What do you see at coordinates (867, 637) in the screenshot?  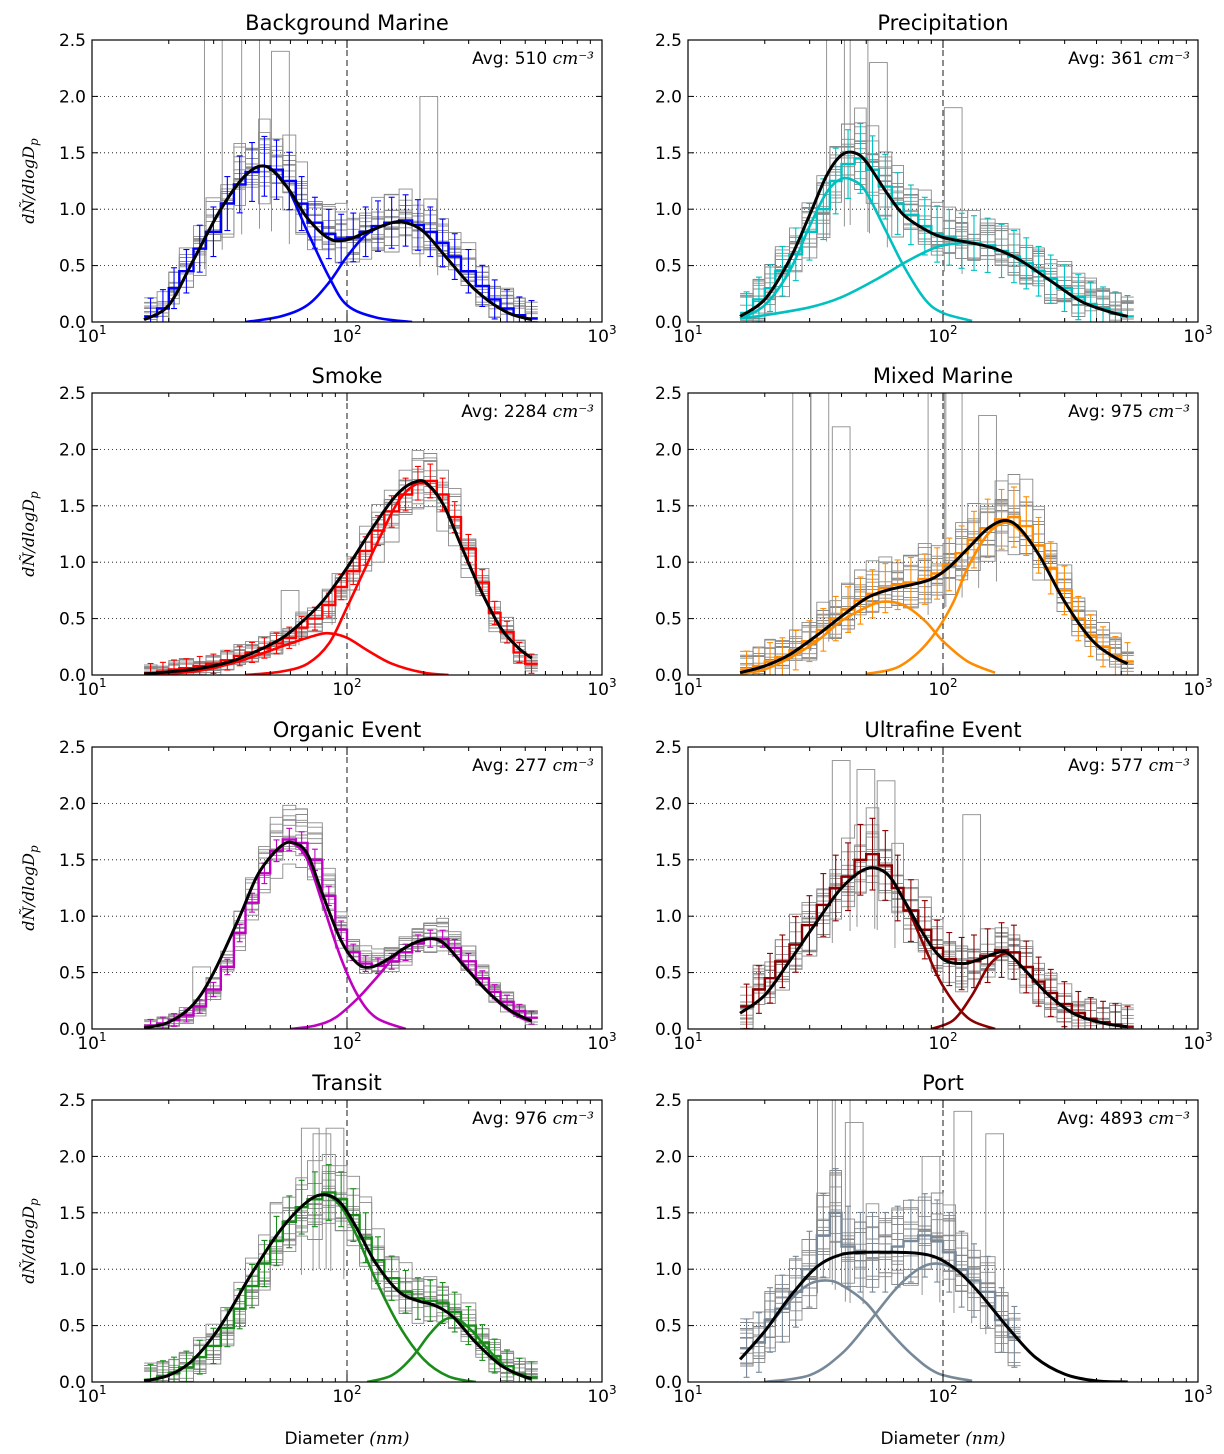 I see `mode1-fit` at bounding box center [867, 637].